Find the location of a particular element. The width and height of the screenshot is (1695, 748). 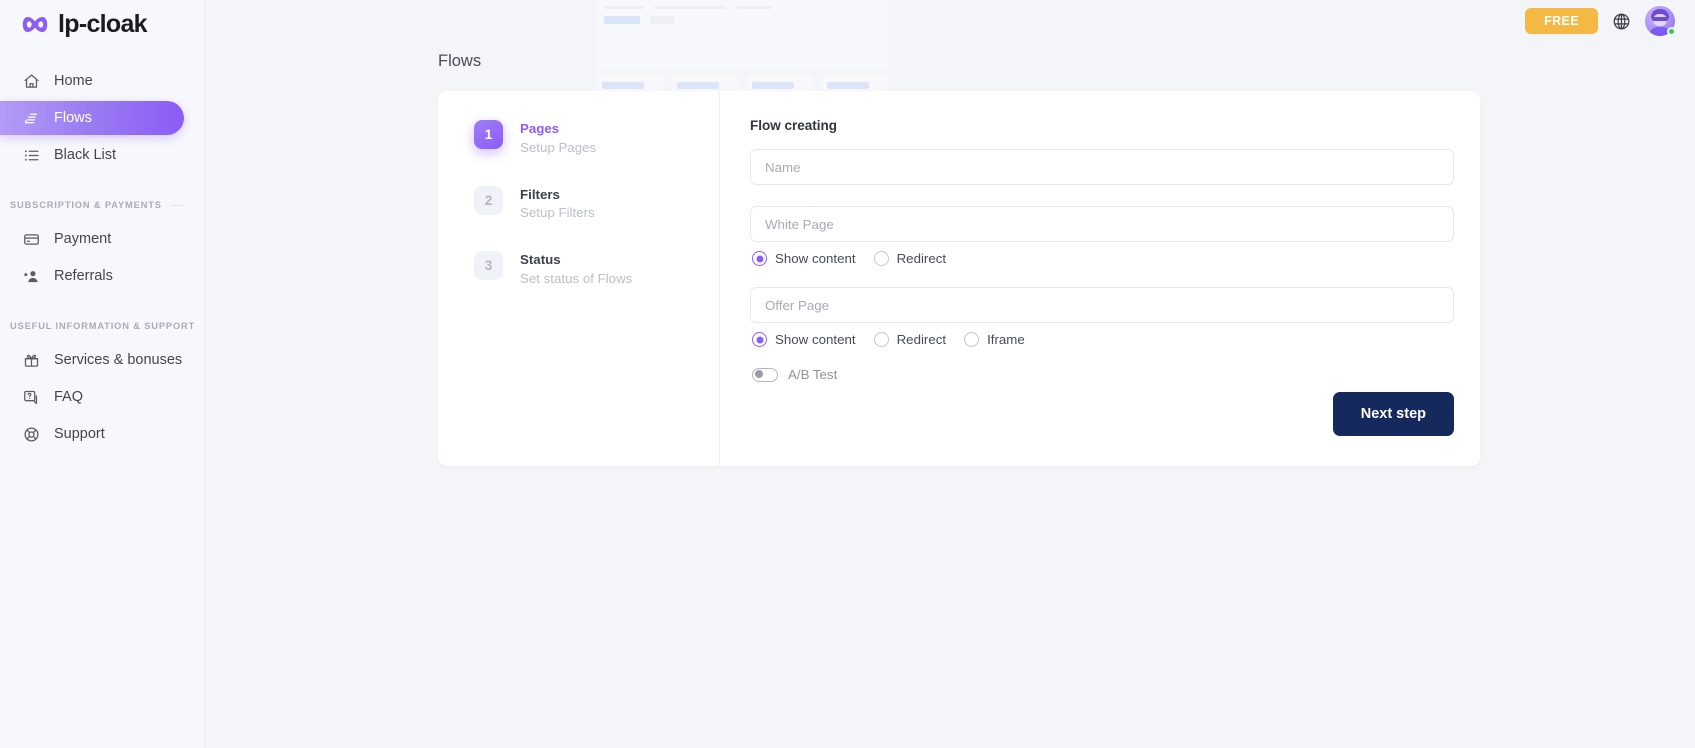

offer-page-mode-group: Show content Redirect Iframe is located at coordinates (1103, 339).